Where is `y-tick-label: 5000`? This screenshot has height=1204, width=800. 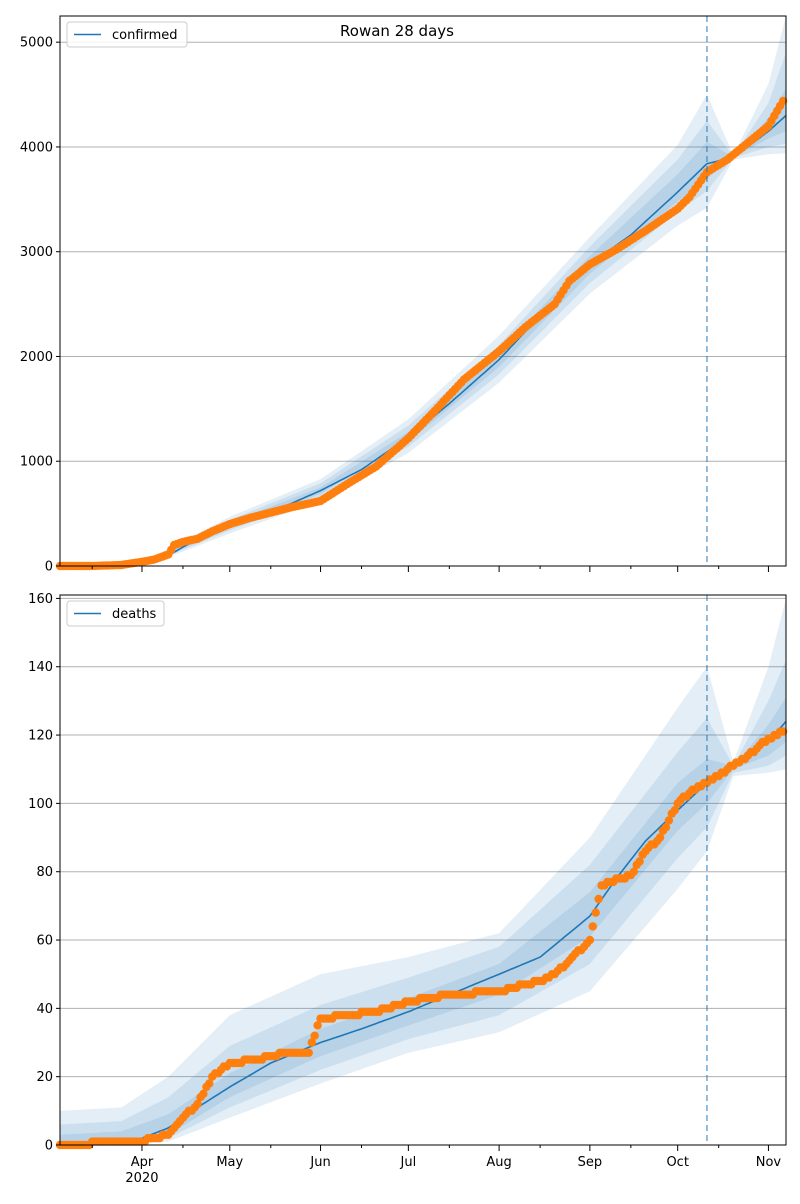
y-tick-label: 5000 is located at coordinates (36, 43).